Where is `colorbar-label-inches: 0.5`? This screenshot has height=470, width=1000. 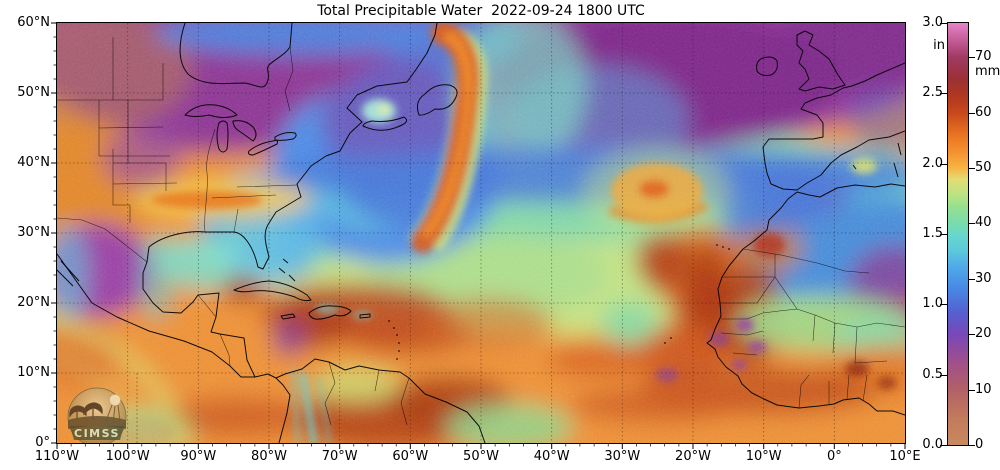 colorbar-label-inches: 0.5 is located at coordinates (932, 374).